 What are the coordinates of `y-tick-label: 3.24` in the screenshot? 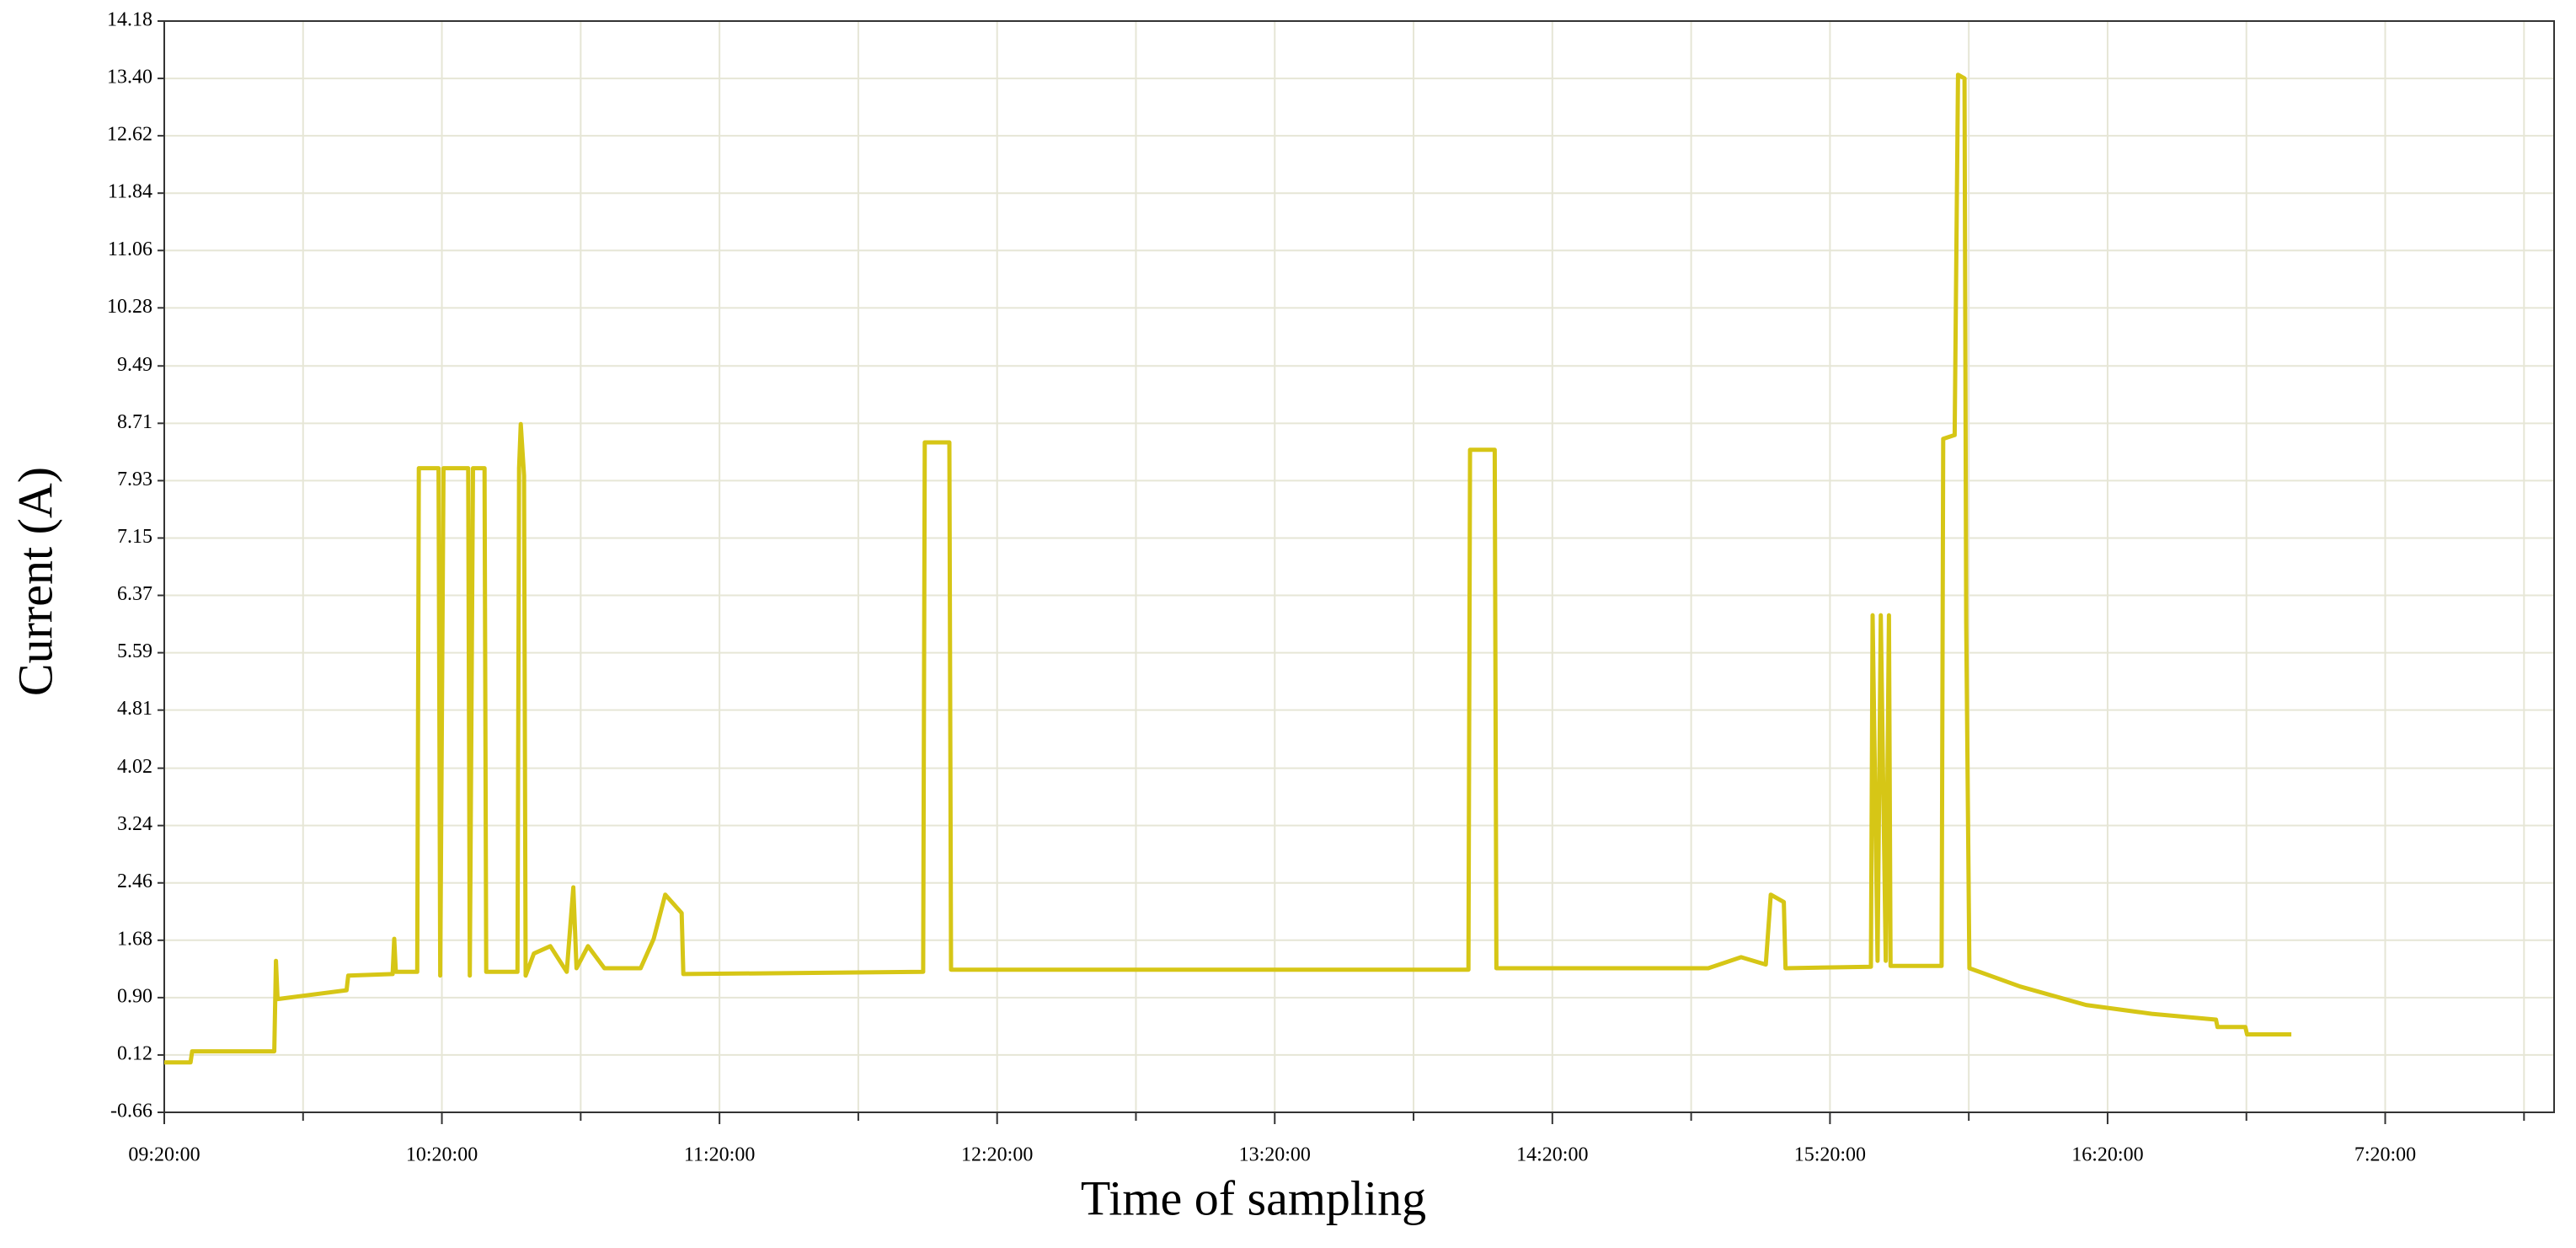 It's located at (134, 824).